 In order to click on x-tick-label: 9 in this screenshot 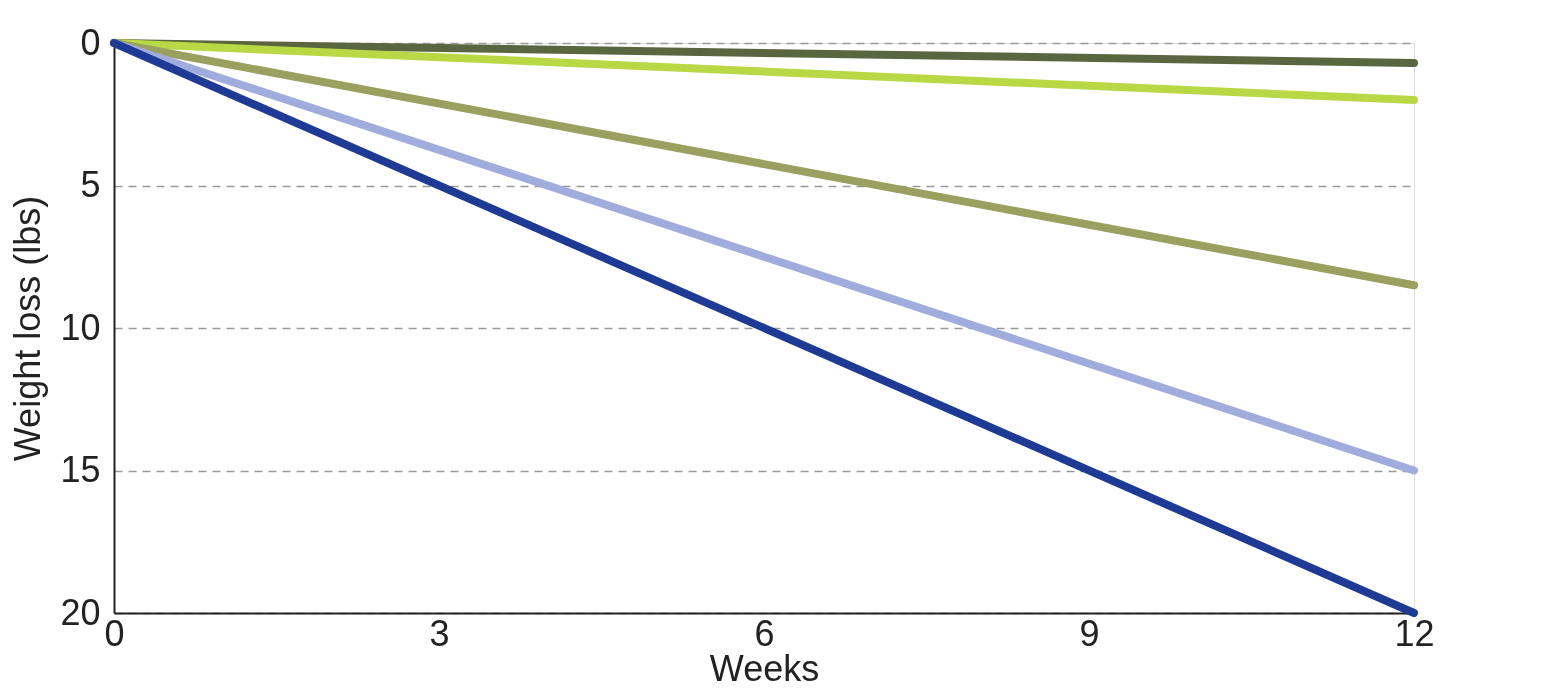, I will do `click(1089, 633)`.